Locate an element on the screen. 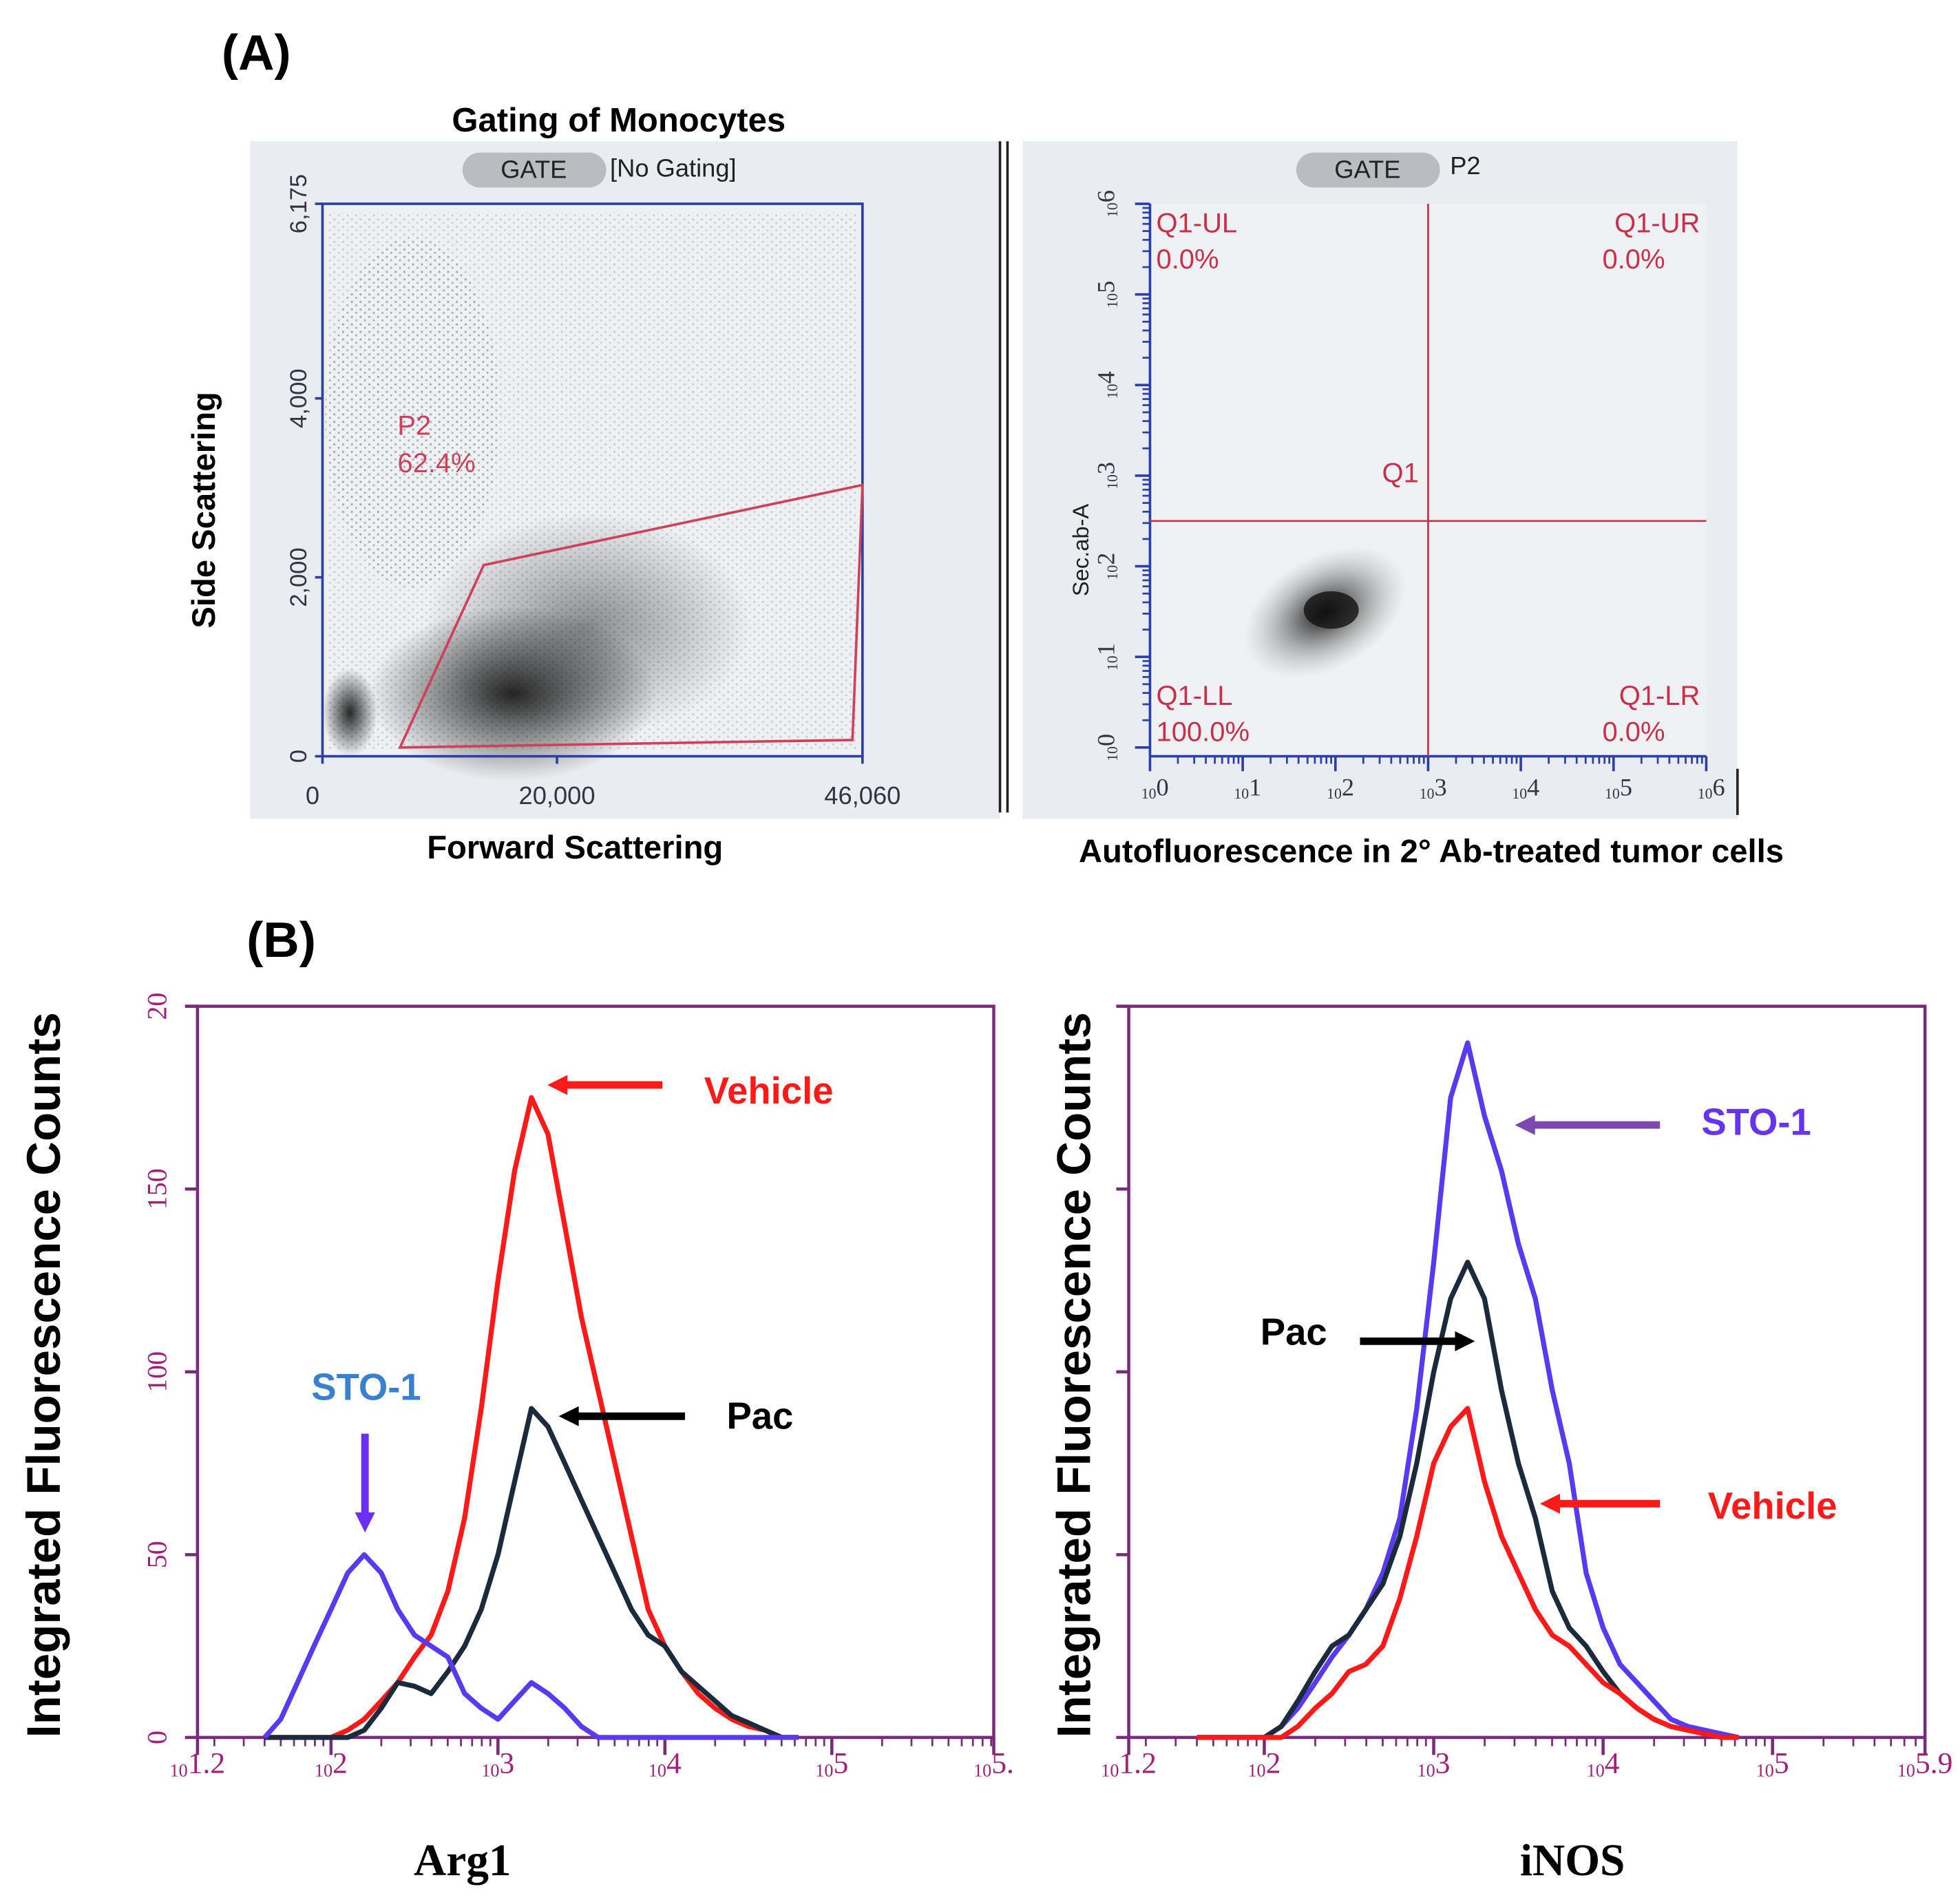 The image size is (1960, 1900). x-tick-label: 0 is located at coordinates (312, 795).